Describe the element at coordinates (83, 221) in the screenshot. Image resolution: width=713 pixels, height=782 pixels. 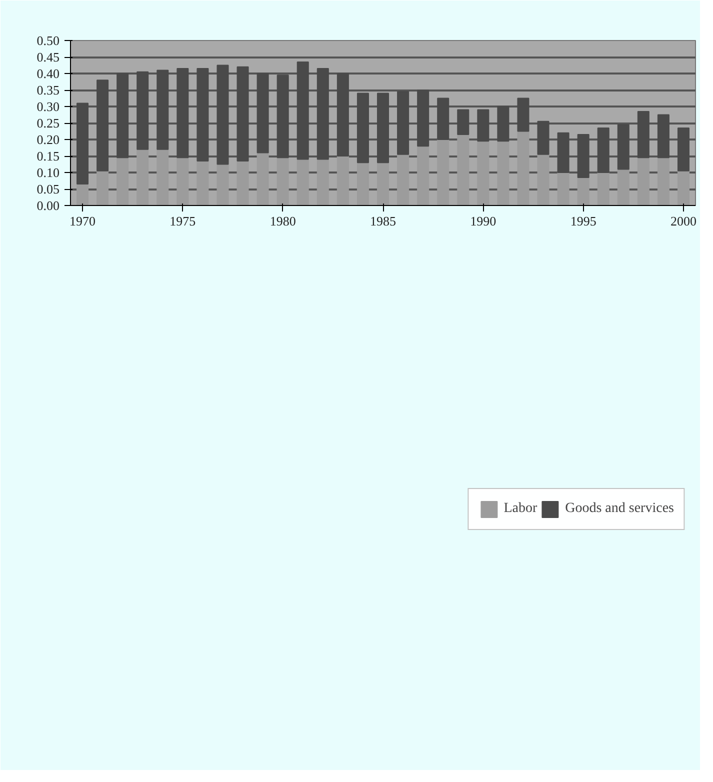
I see `x-tick-label: 1970` at that location.